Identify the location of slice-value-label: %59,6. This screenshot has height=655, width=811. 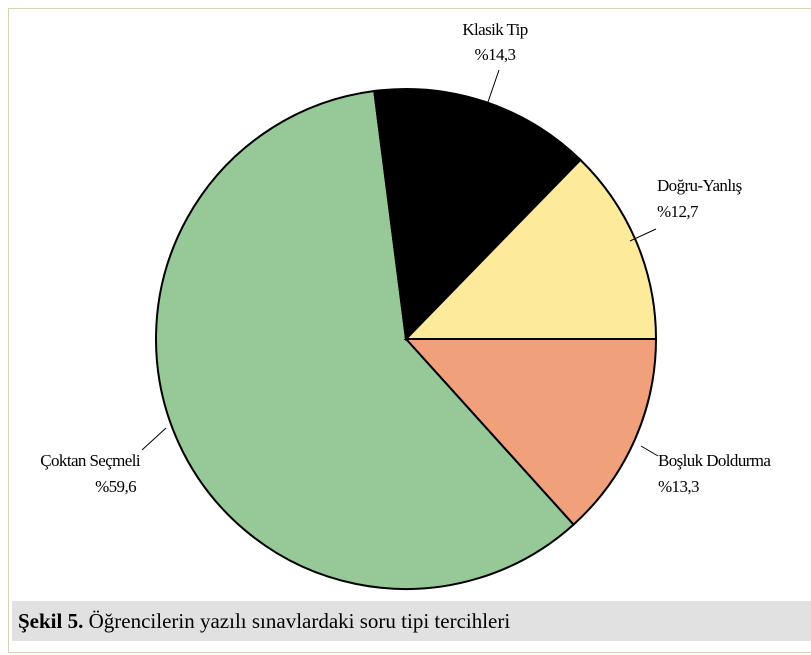
(115, 486).